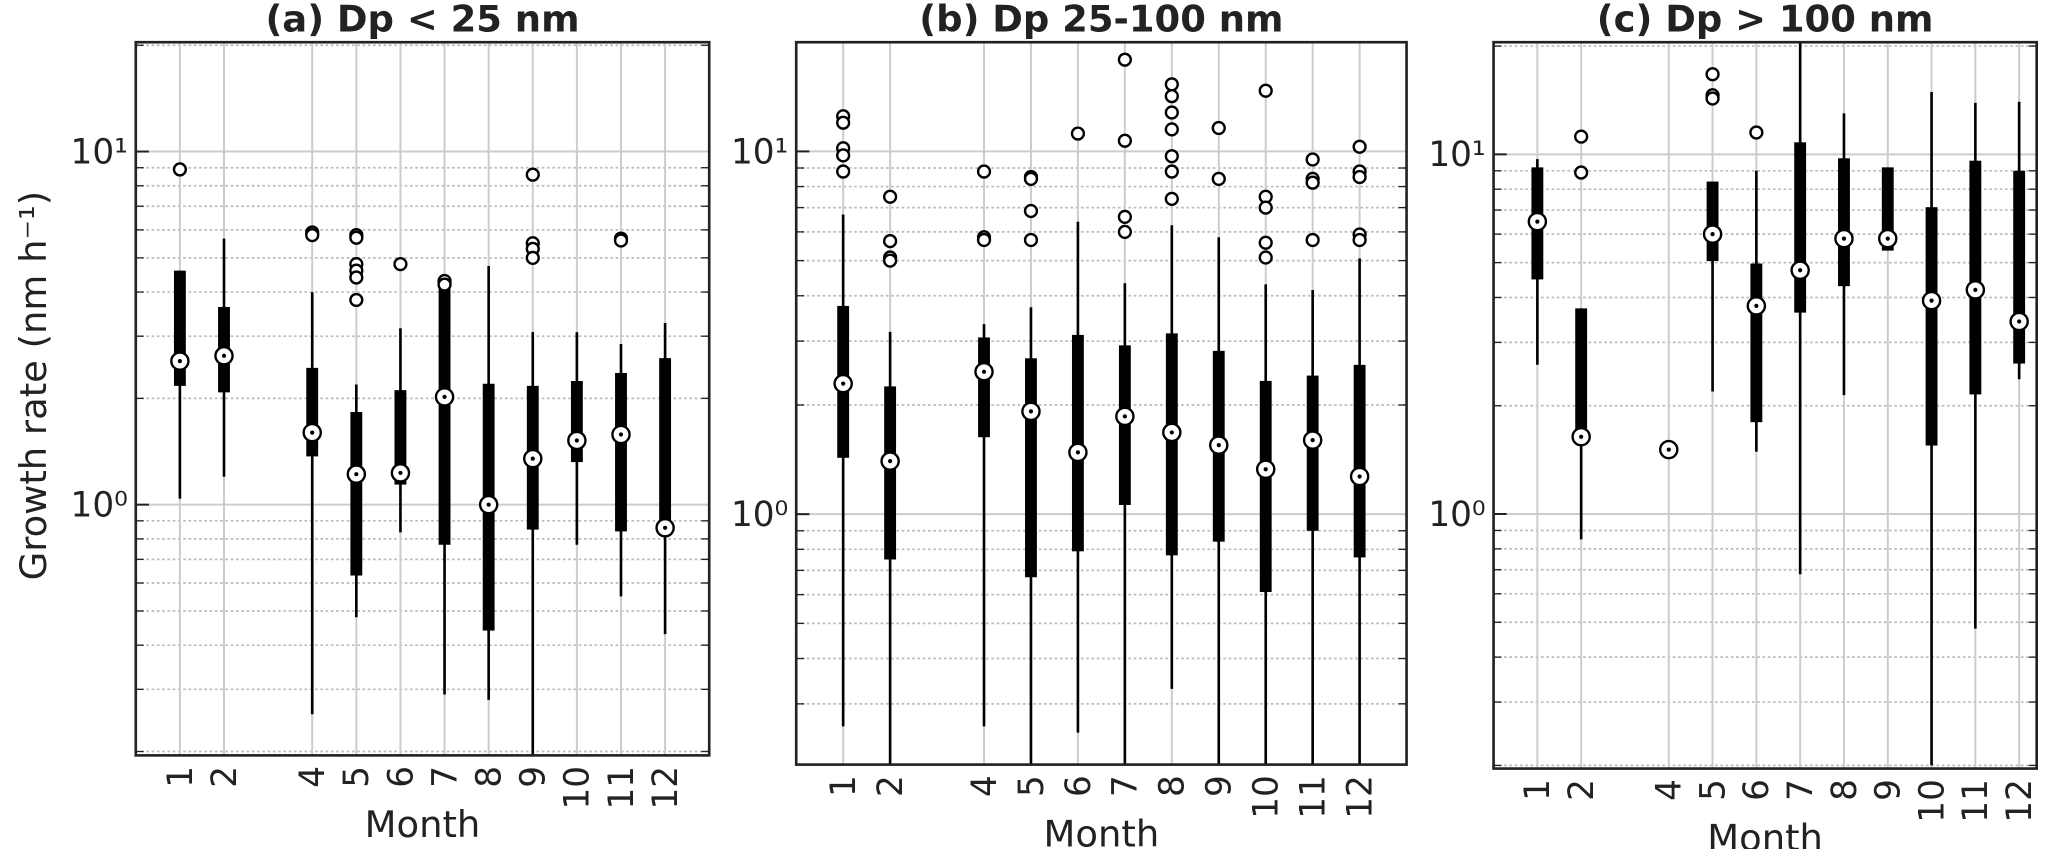  I want to click on x-tick-label: 11, so click(1976, 801).